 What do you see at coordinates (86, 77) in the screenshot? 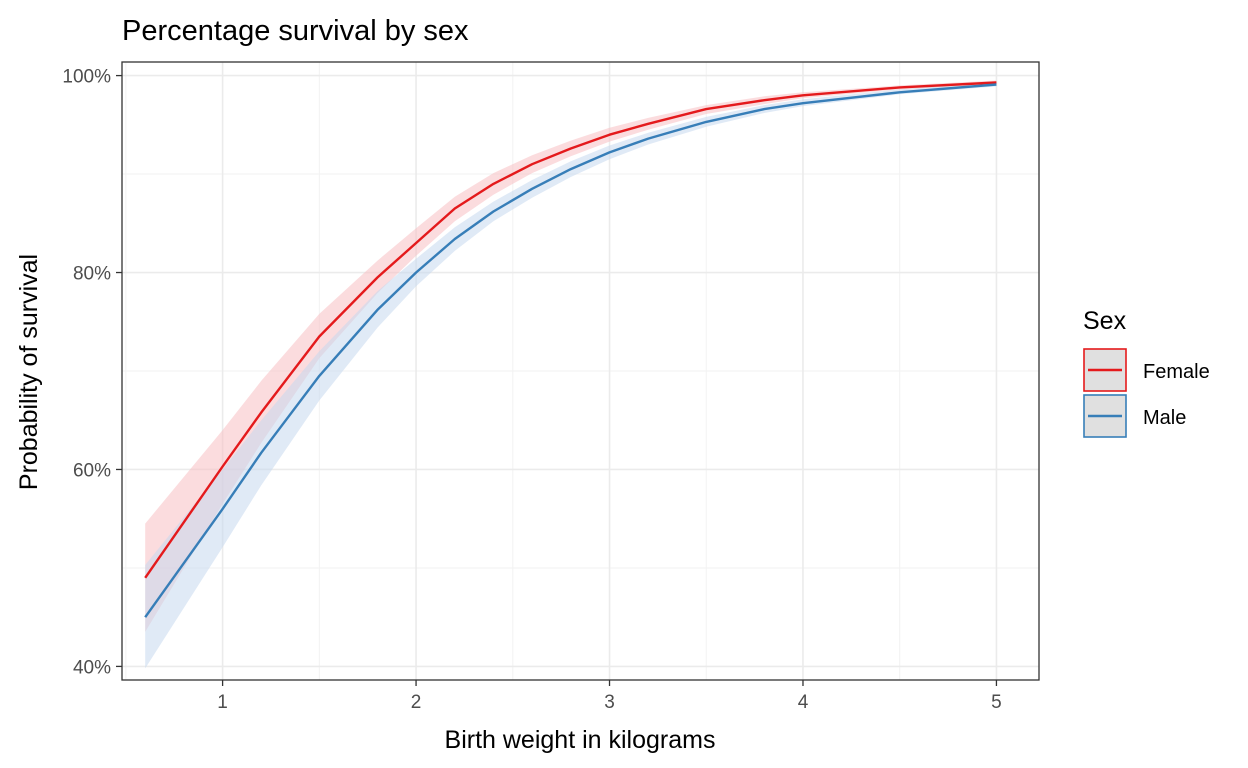
I see `y-tick-label: 100%` at bounding box center [86, 77].